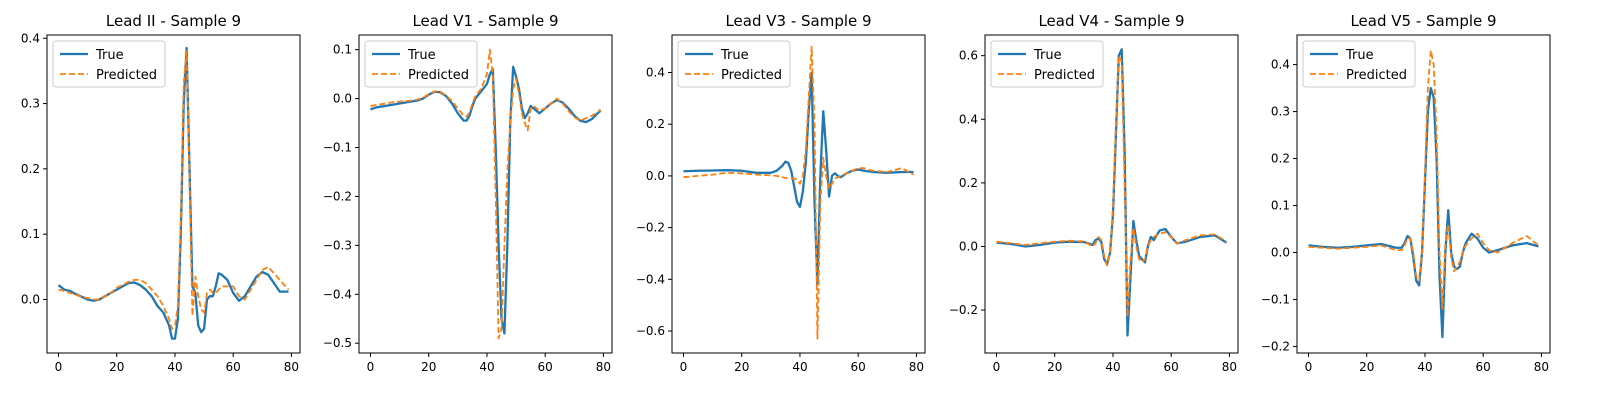 The image size is (1600, 400). What do you see at coordinates (798, 21) in the screenshot?
I see `chart-title: Lead V3 - Sample 9` at bounding box center [798, 21].